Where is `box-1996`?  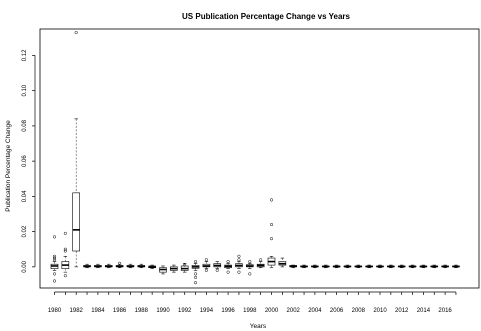
box-1996 is located at coordinates (228, 267).